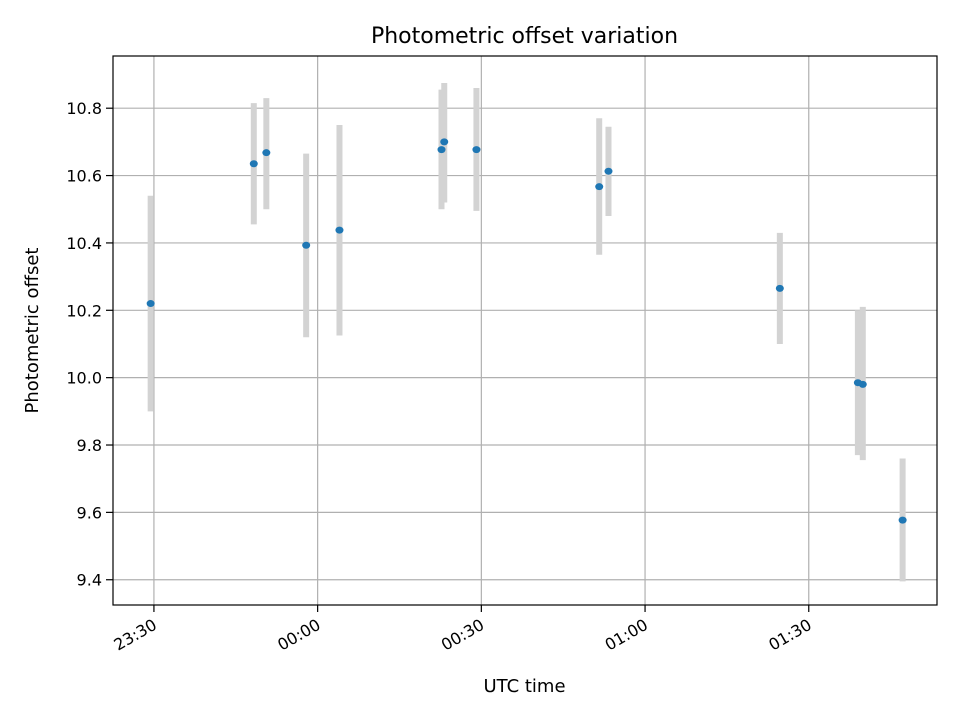  I want to click on x-tick-label: 01:00, so click(626, 635).